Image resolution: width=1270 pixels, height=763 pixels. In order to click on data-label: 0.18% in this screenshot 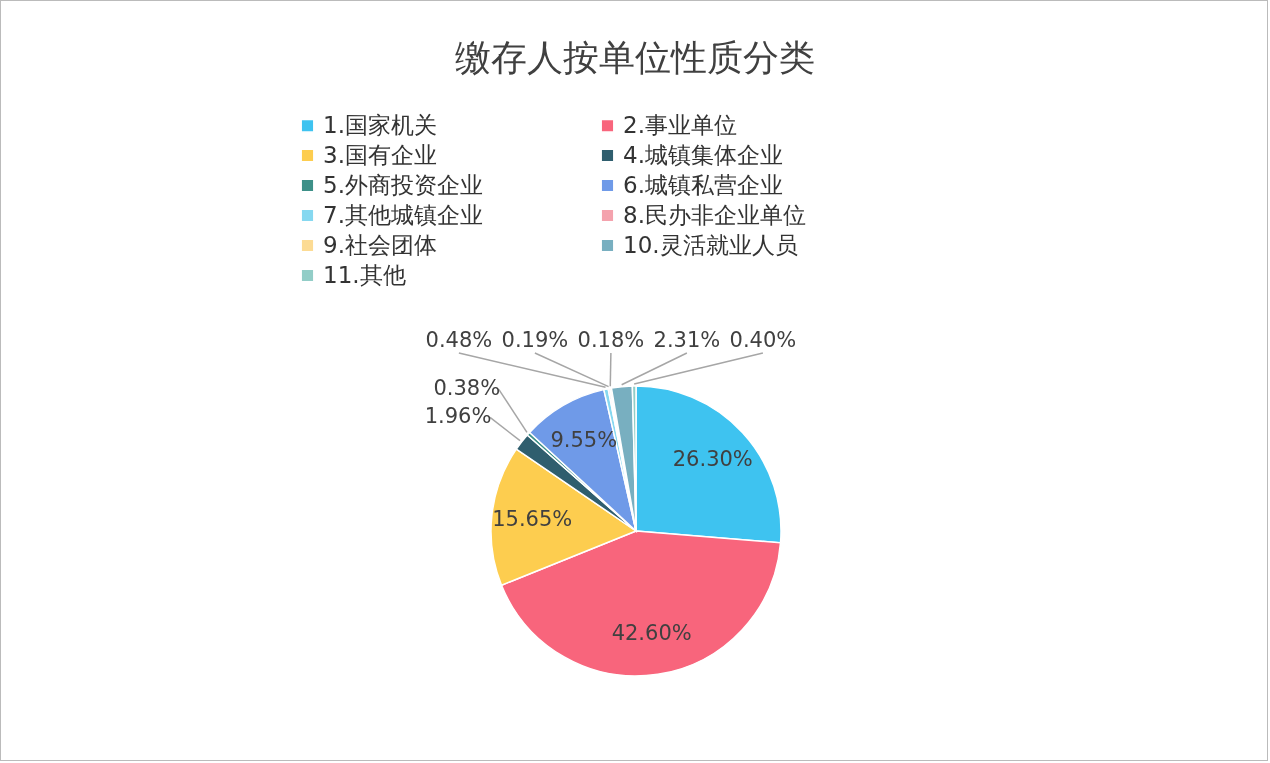, I will do `click(611, 340)`.